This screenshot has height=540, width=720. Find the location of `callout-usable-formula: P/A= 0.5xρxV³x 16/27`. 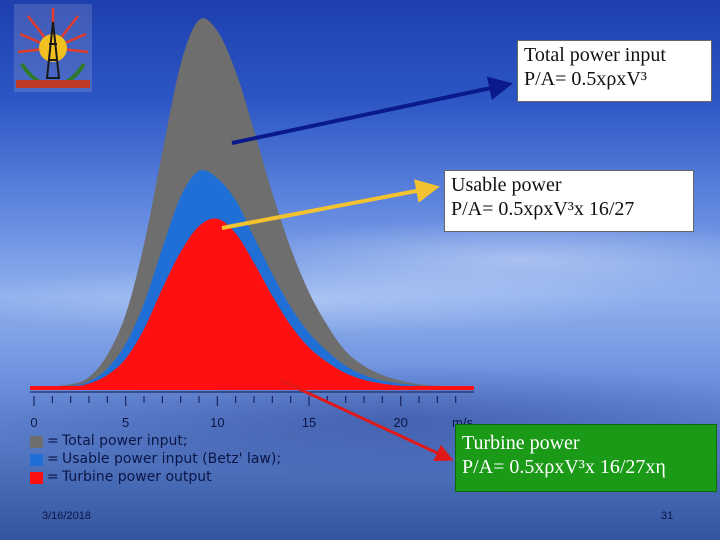

callout-usable-formula: P/A= 0.5xρxV³x 16/27 is located at coordinates (543, 209).